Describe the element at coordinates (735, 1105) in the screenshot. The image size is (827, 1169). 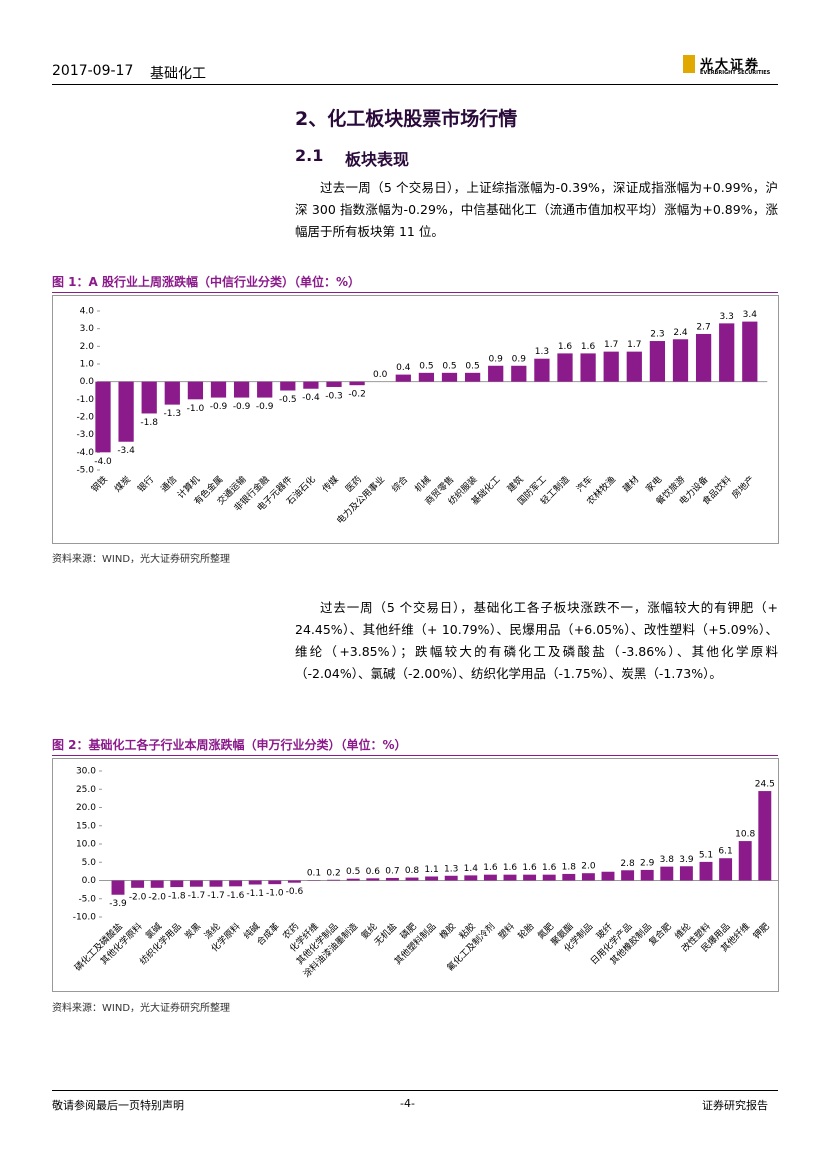
I see `footer-right: 证券研究报告` at that location.